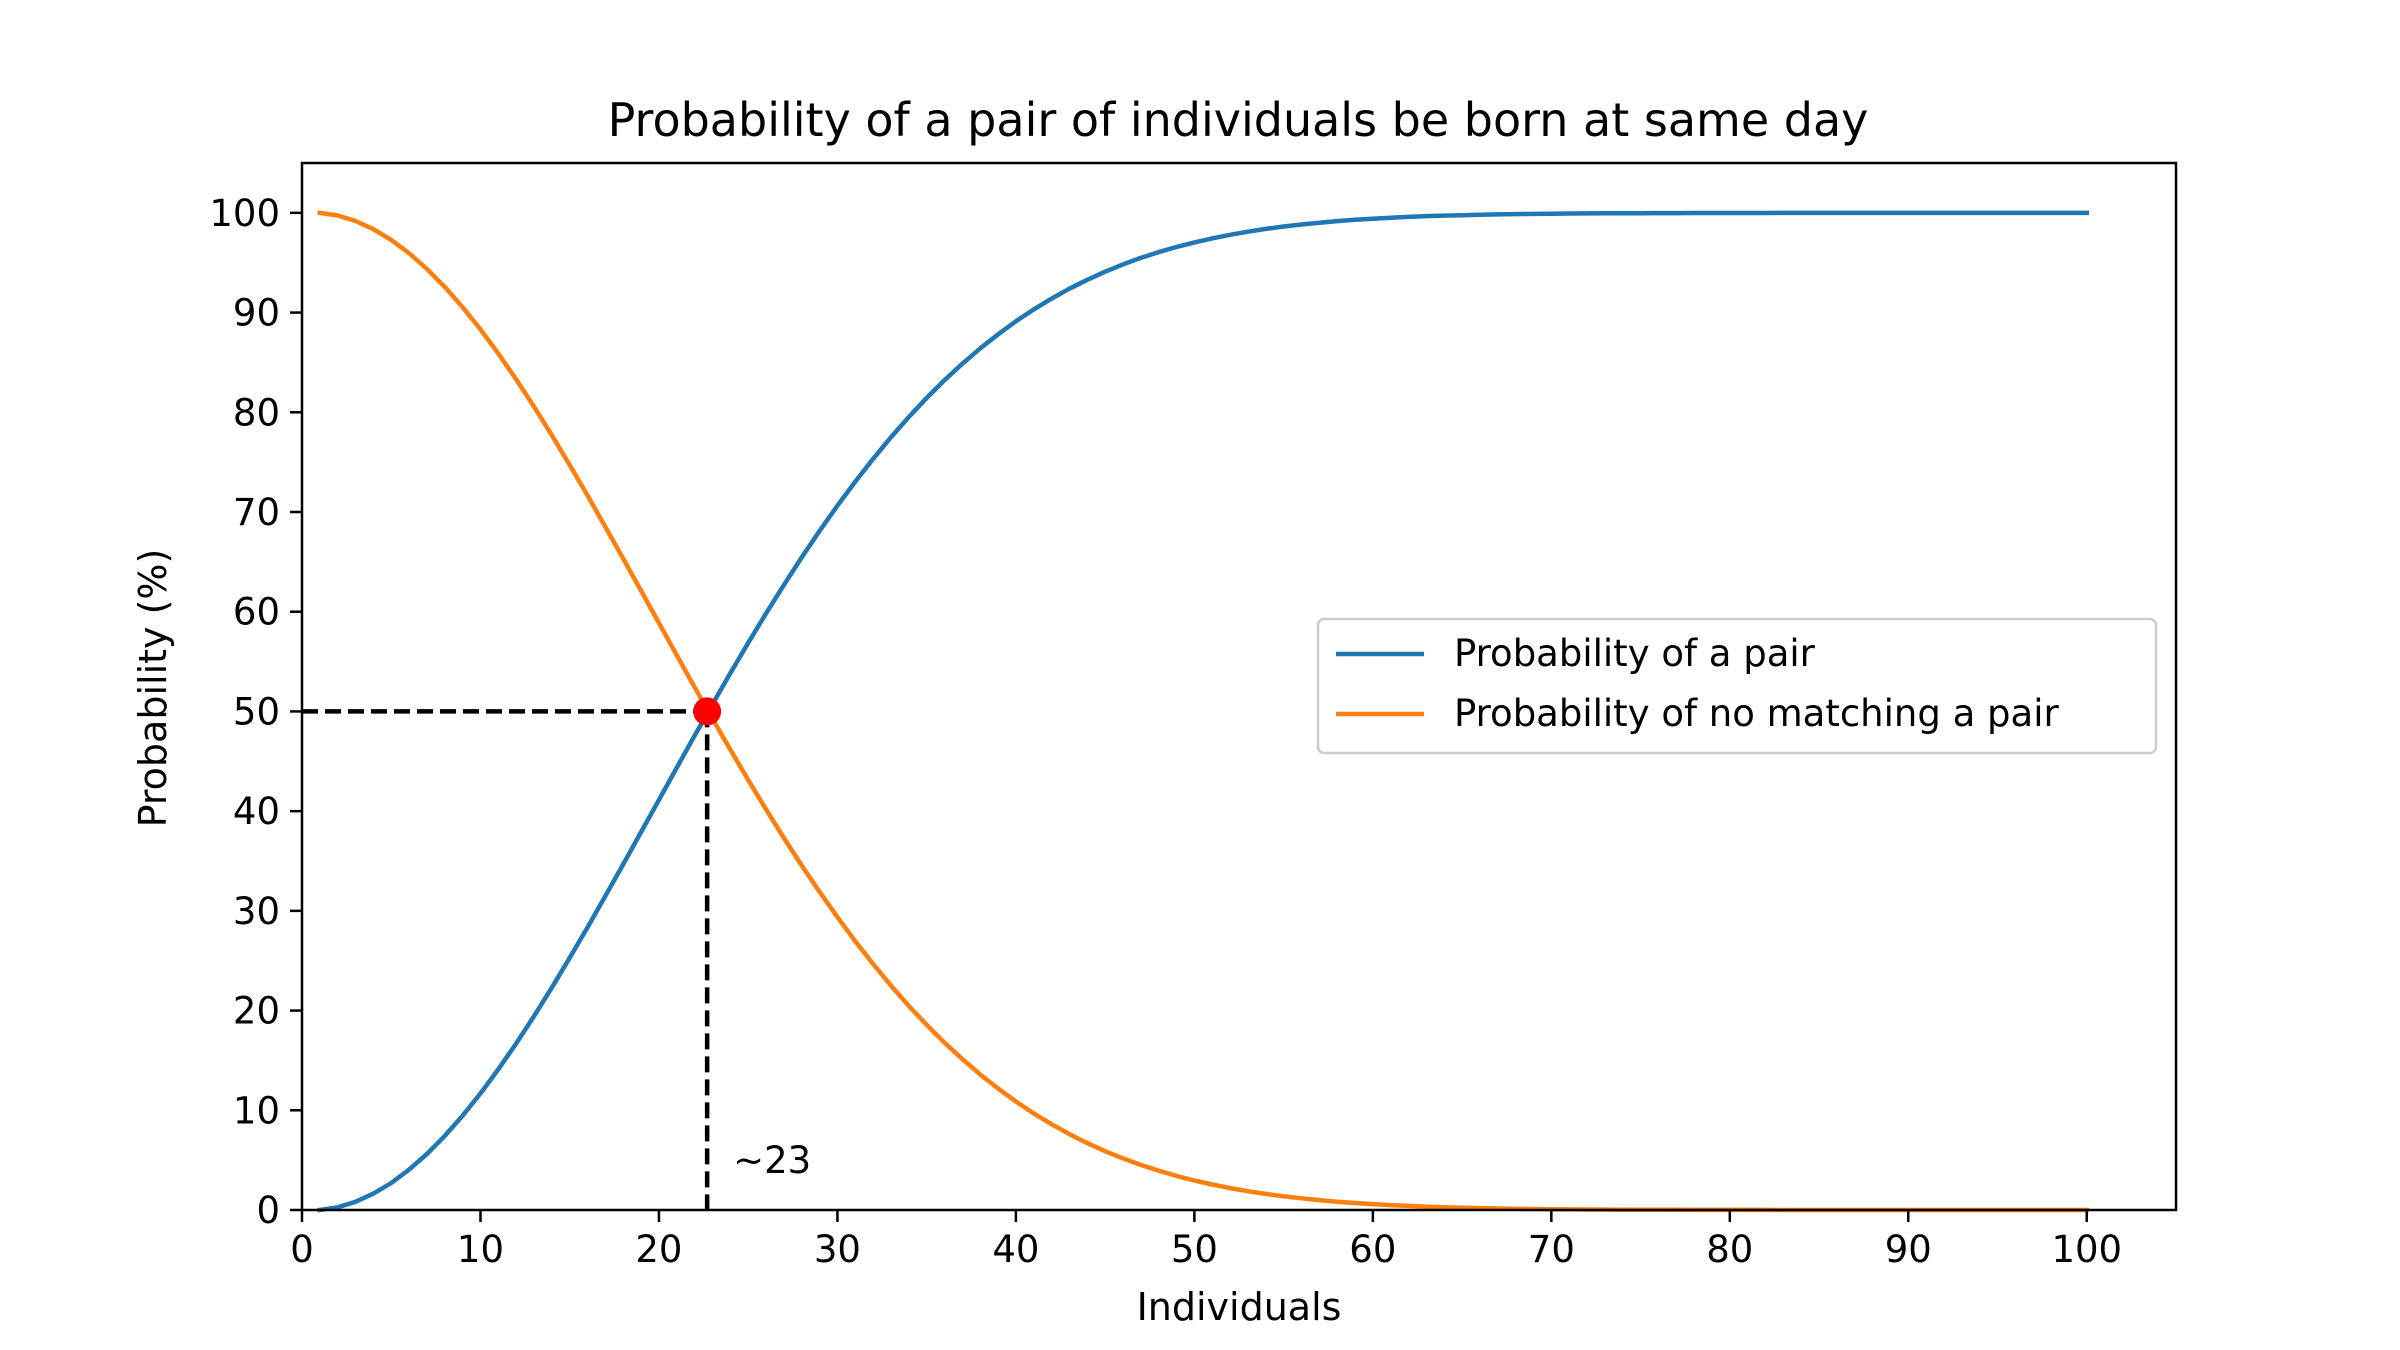 The width and height of the screenshot is (2400, 1350). What do you see at coordinates (256, 313) in the screenshot?
I see `y-tick-label: 90` at bounding box center [256, 313].